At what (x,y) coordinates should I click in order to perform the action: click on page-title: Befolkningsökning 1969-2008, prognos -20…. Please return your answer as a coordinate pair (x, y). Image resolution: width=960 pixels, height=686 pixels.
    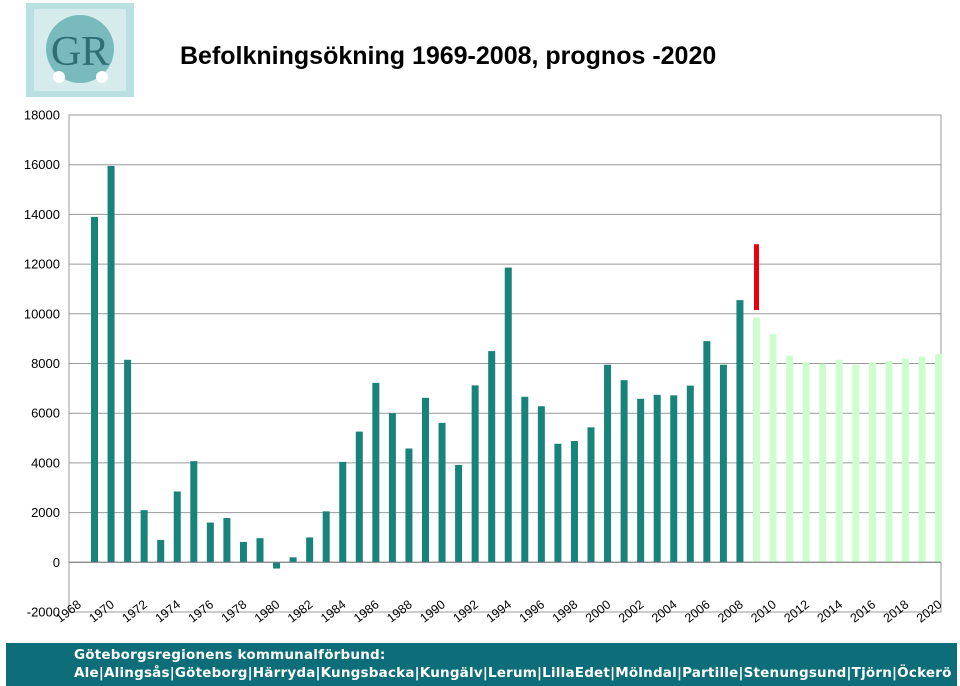
    Looking at the image, I should click on (448, 56).